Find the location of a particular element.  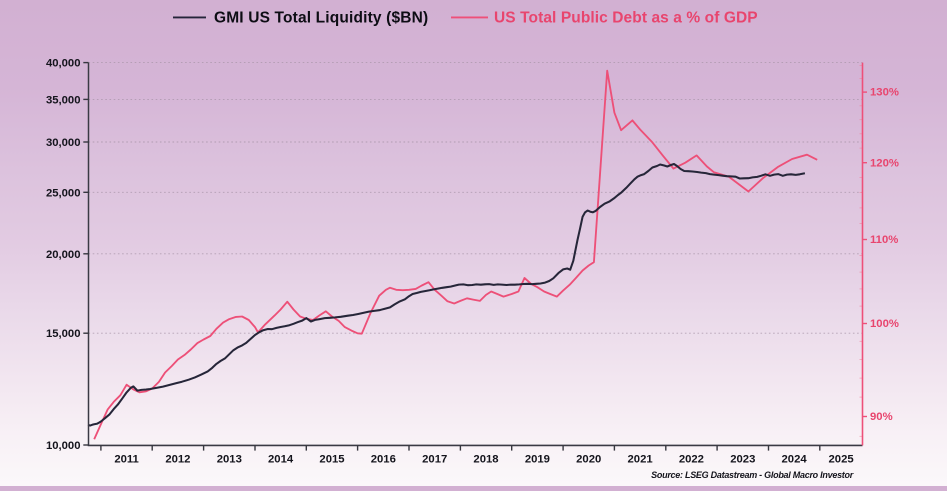

svg-text: 90% is located at coordinates (881, 417).